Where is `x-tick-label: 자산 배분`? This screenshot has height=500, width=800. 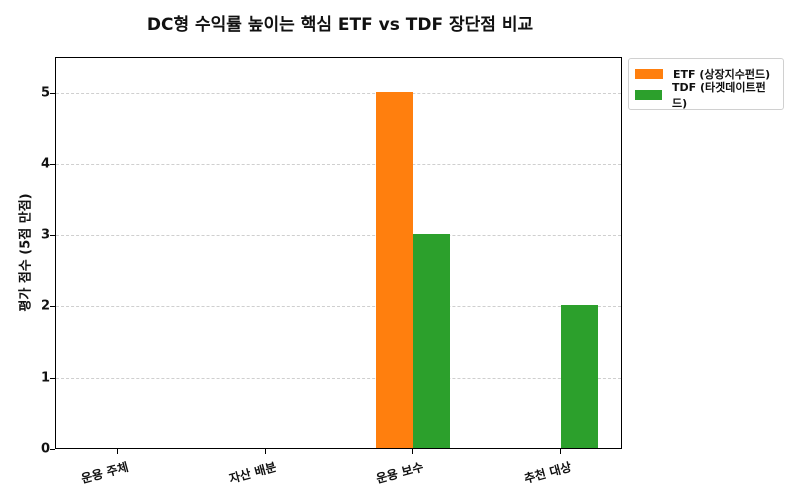 x-tick-label: 자산 배분 is located at coordinates (252, 472).